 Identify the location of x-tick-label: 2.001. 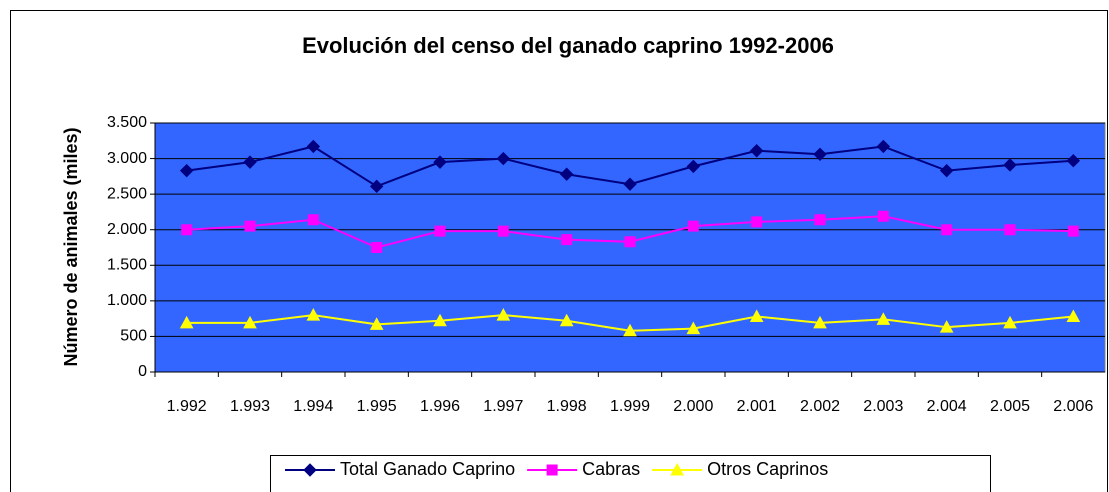
(757, 406).